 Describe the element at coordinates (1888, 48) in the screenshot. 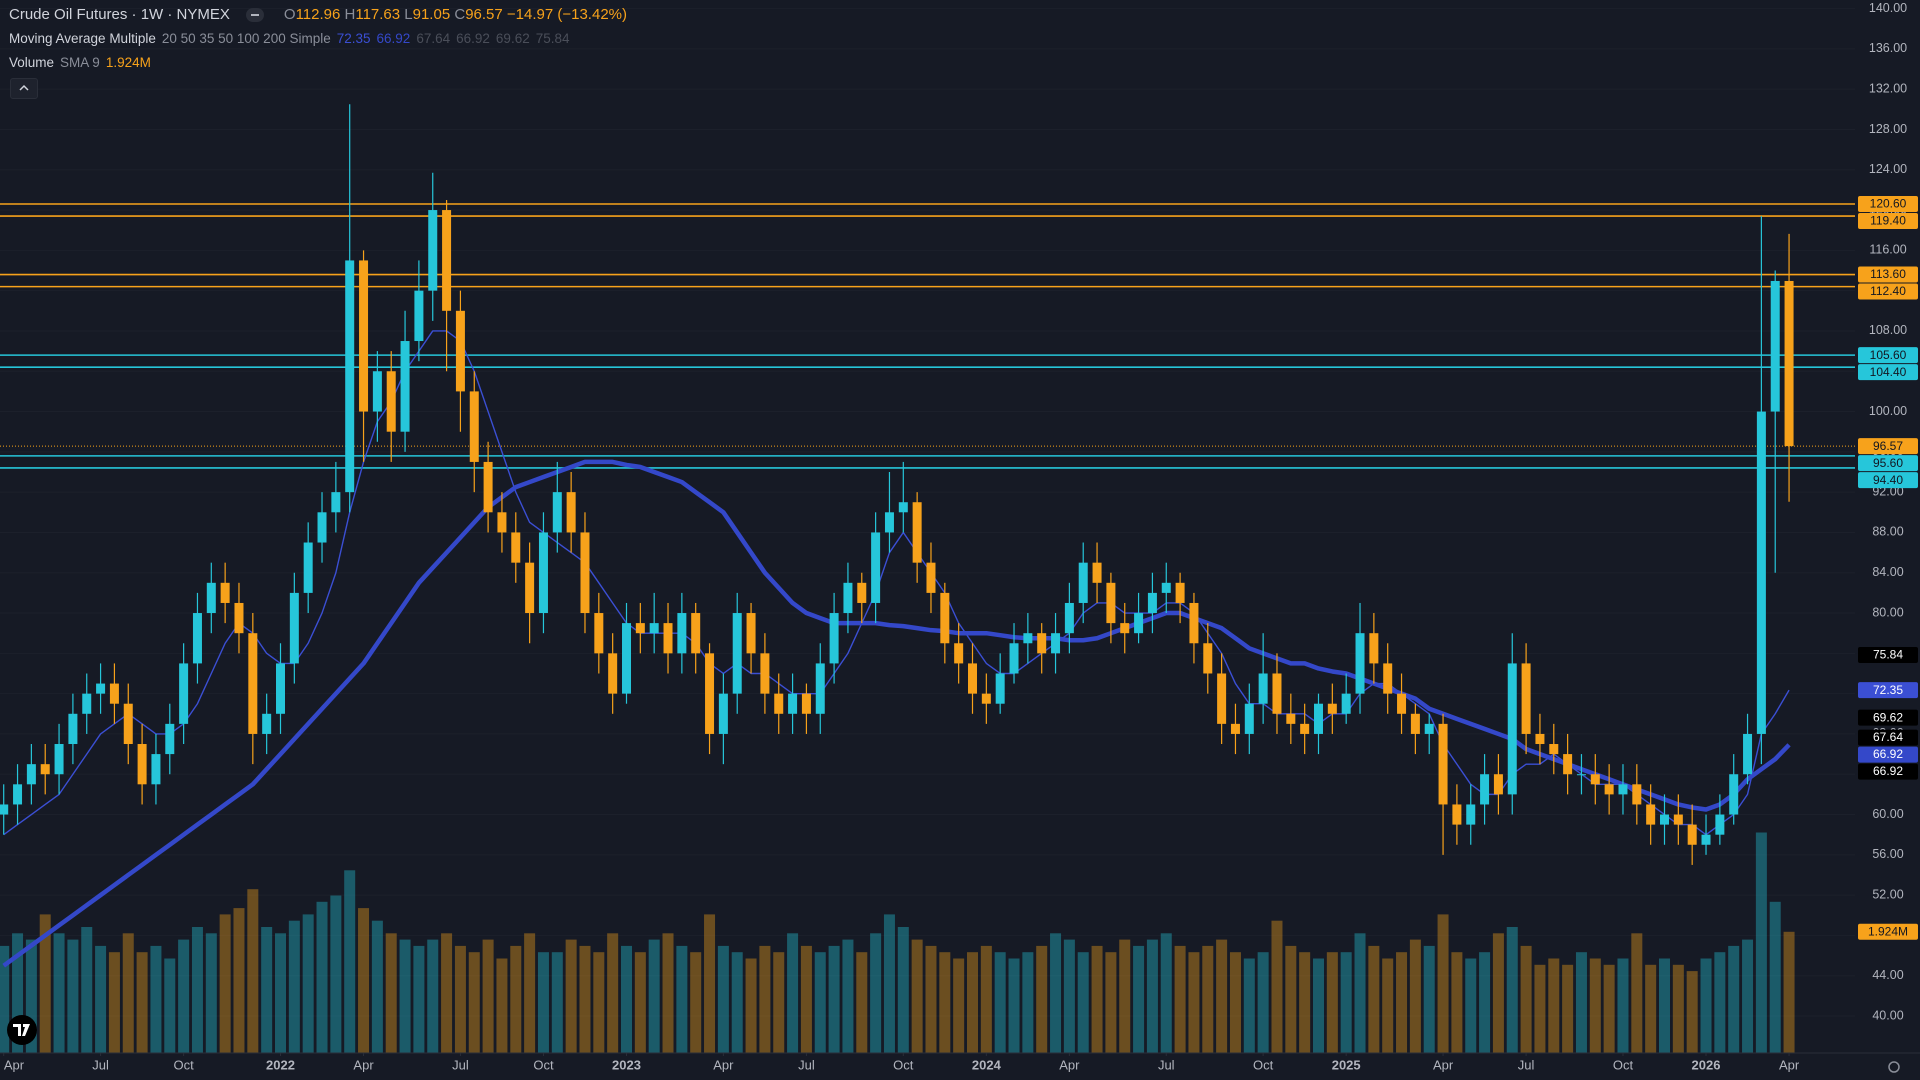

I see `y-tick-label: 136.00` at that location.